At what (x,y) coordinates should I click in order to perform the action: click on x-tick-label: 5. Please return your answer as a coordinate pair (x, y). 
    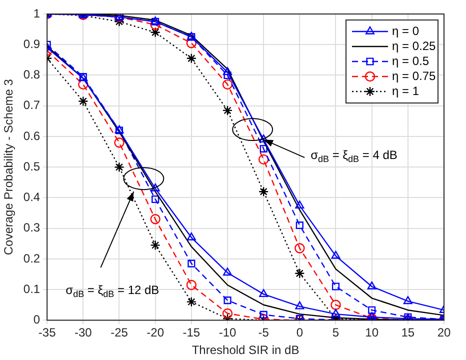
    Looking at the image, I should click on (336, 333).